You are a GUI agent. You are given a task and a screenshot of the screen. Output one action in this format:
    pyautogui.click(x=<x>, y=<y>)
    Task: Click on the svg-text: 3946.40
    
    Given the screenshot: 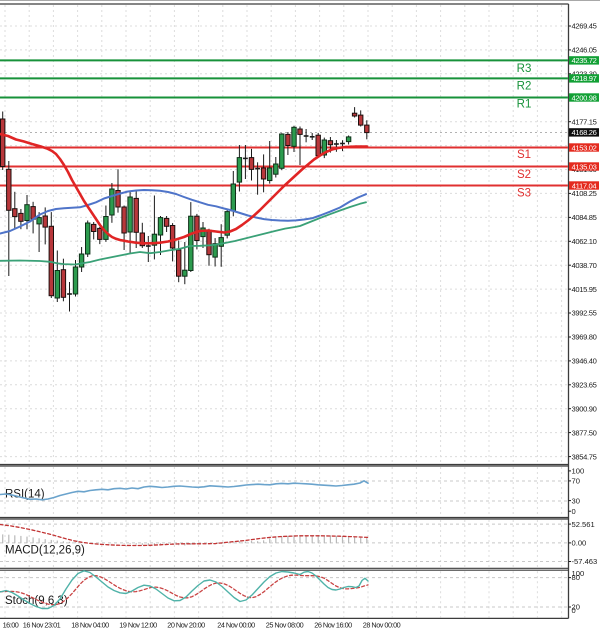 What is the action you would take?
    pyautogui.click(x=584, y=361)
    